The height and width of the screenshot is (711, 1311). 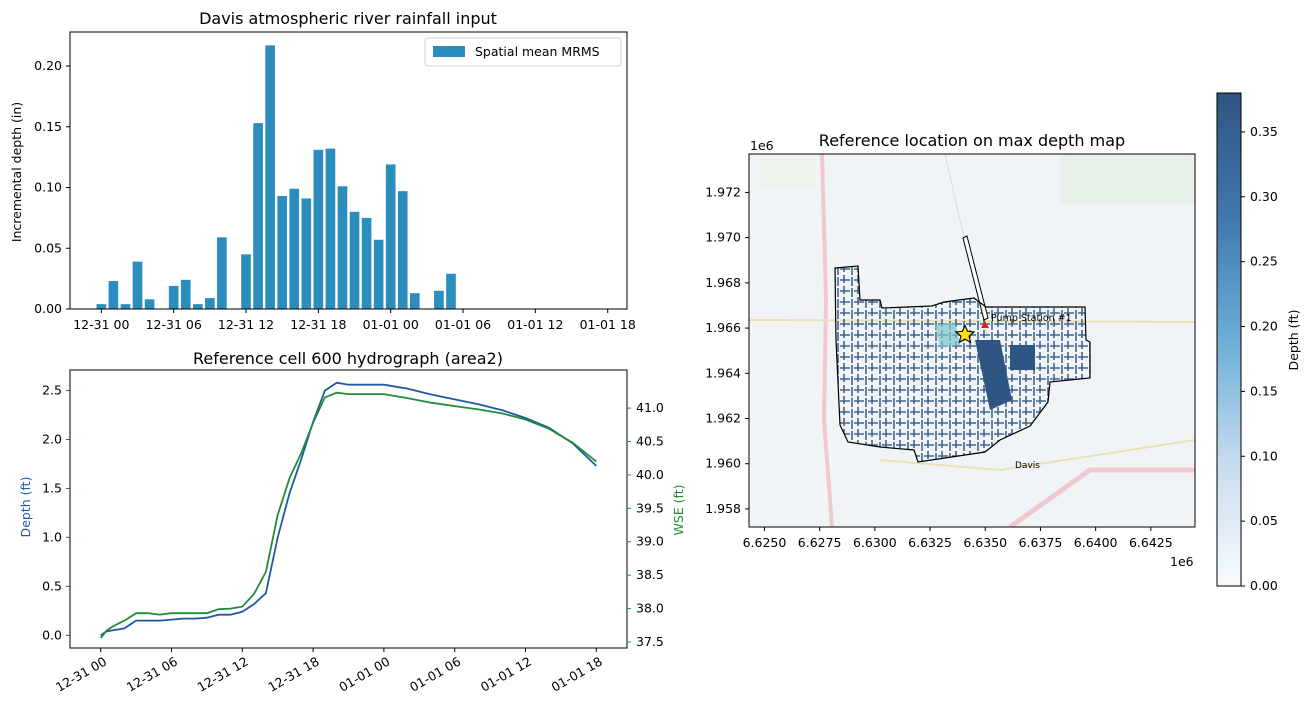 I want to click on hydrograph-chart-title: Reference cell 600 hydrograph (area2), so click(x=348, y=358).